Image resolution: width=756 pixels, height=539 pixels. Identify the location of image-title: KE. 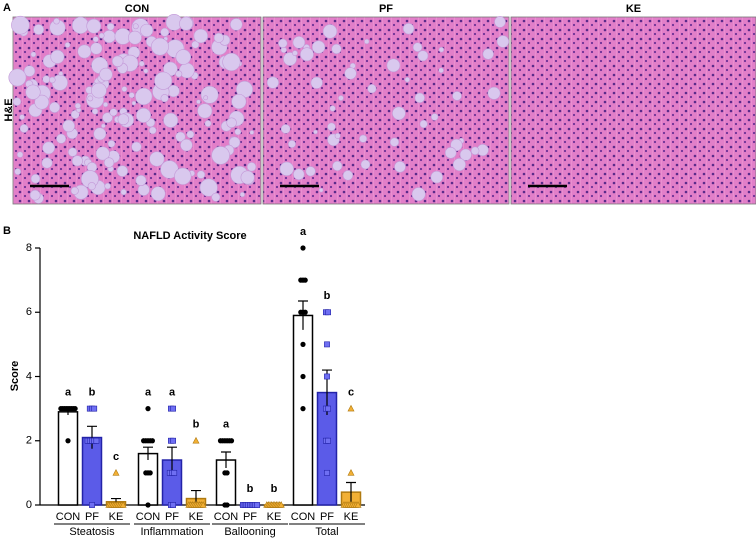
(633, 9).